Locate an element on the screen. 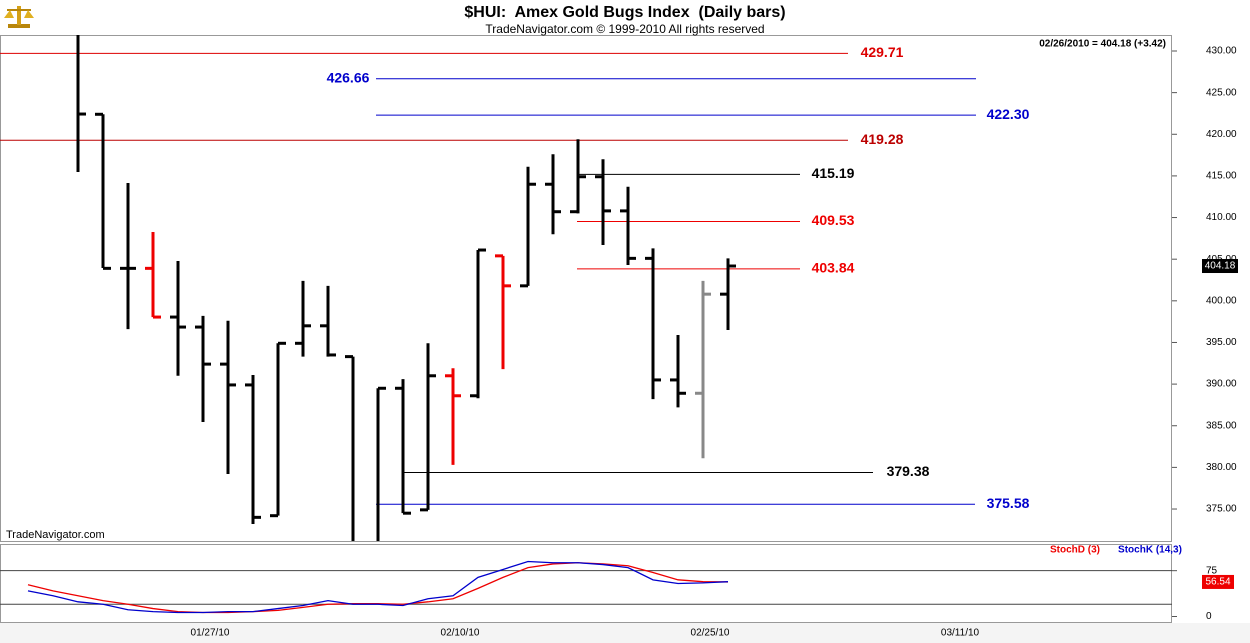 The height and width of the screenshot is (643, 1250). y-tick-label: 415.00 is located at coordinates (1221, 176).